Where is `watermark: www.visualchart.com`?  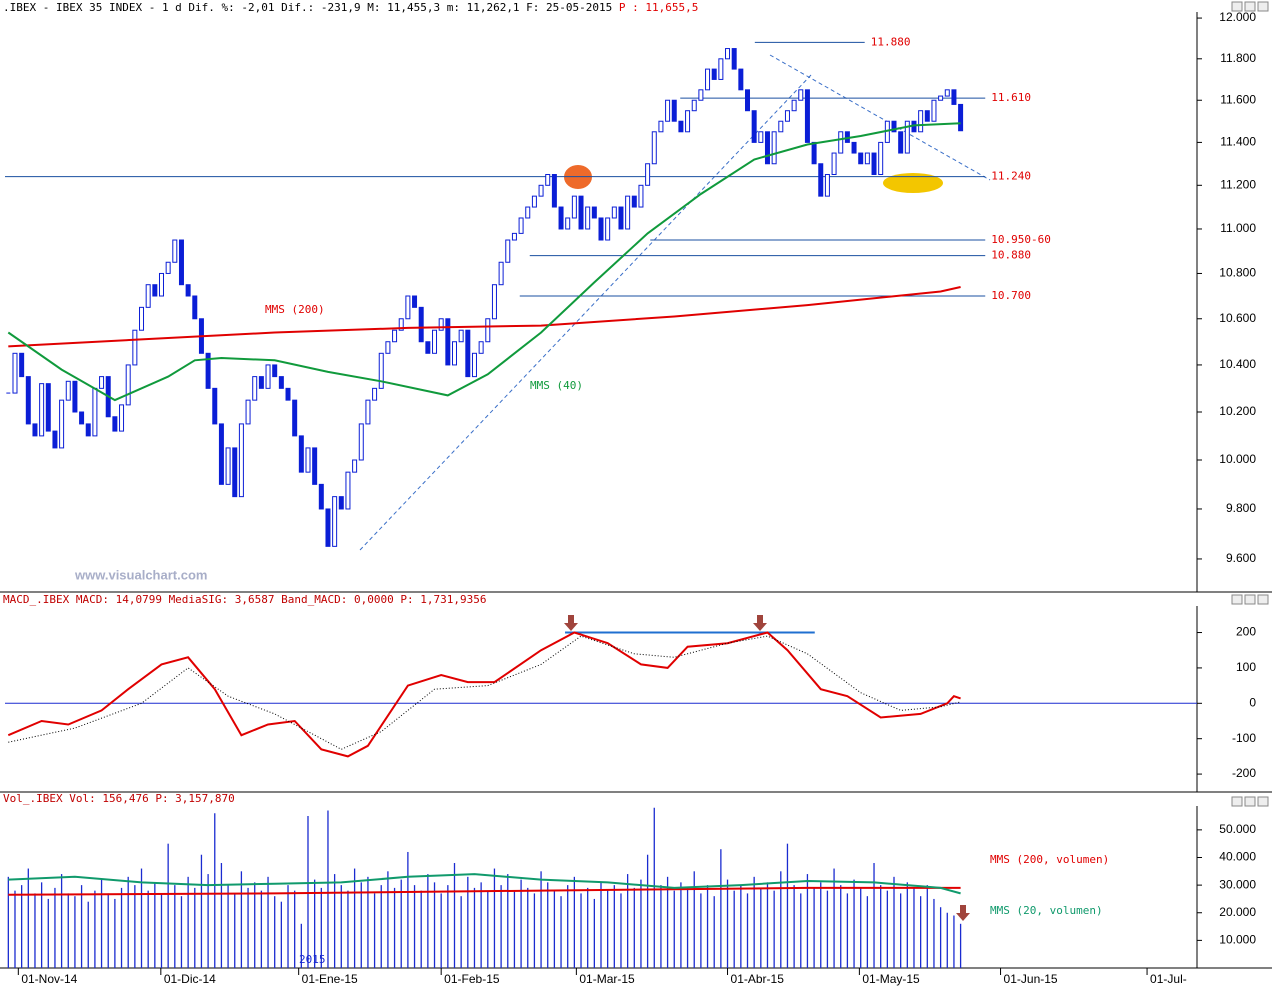
watermark: www.visualchart.com is located at coordinates (140, 574).